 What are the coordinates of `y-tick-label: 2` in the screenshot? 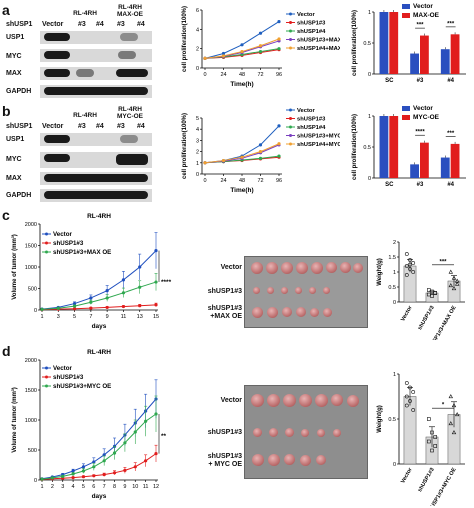 It's located at (197, 50).